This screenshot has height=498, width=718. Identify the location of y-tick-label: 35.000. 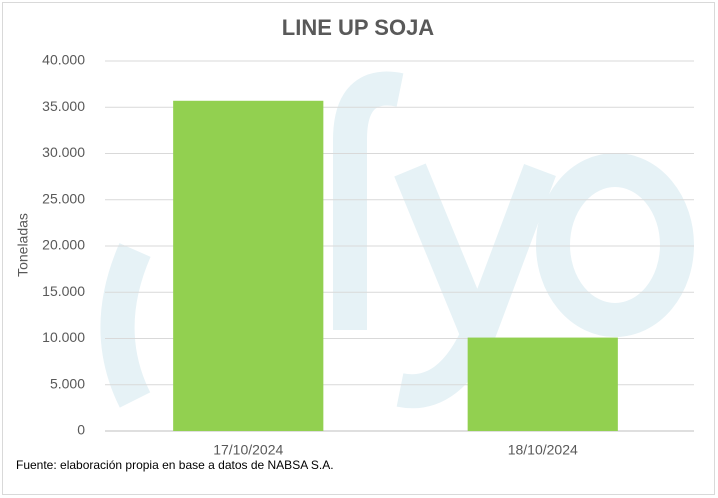
(63, 106).